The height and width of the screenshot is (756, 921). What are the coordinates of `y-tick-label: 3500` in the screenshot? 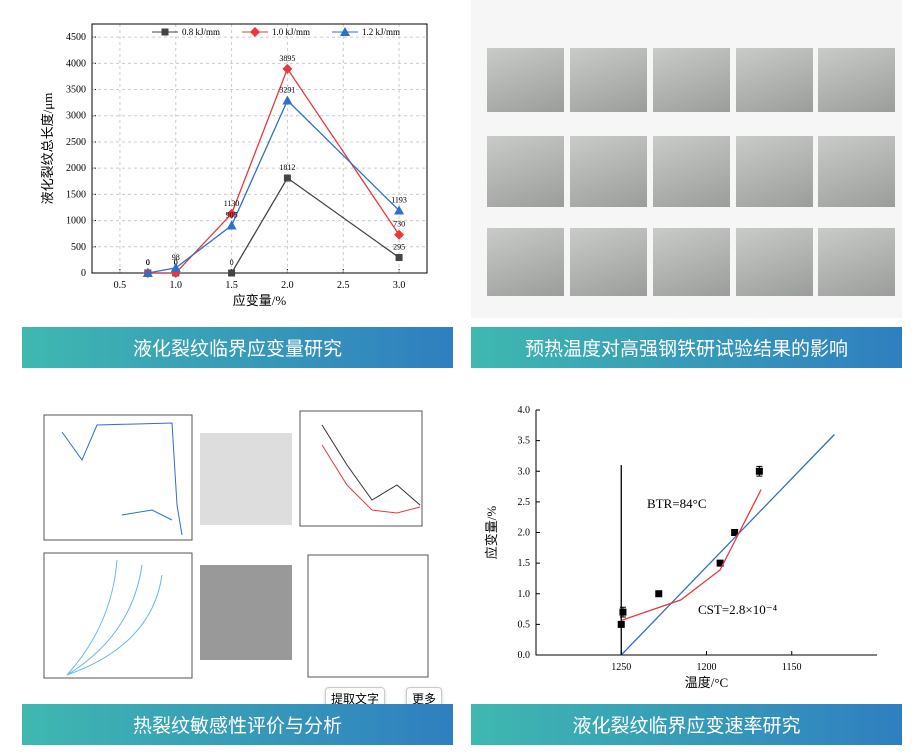 It's located at (76, 90).